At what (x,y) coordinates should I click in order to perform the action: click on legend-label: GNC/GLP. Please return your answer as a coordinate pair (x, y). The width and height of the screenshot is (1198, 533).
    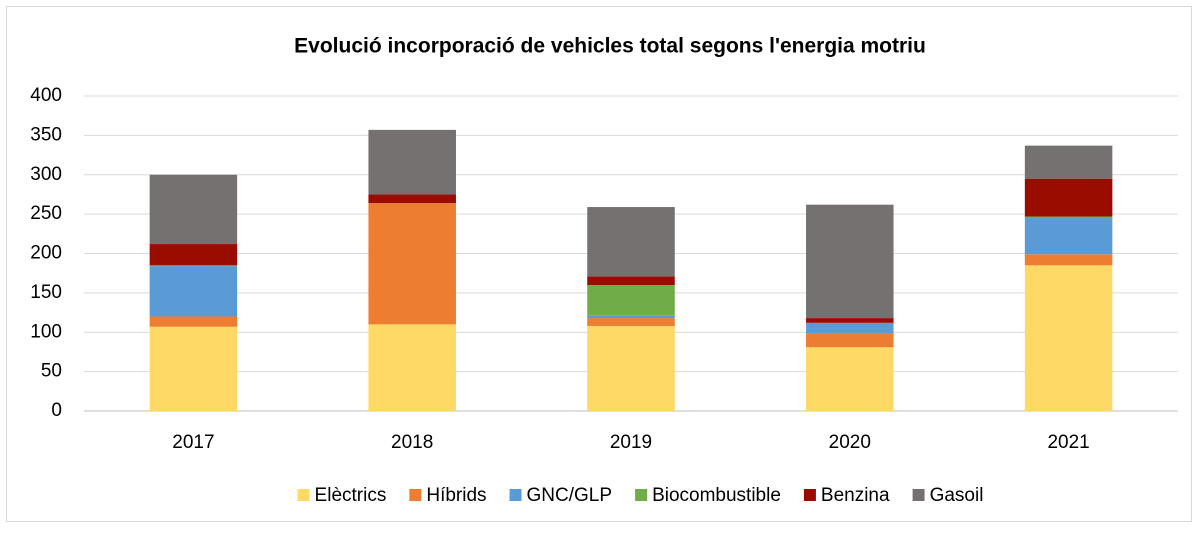
    Looking at the image, I should click on (570, 495).